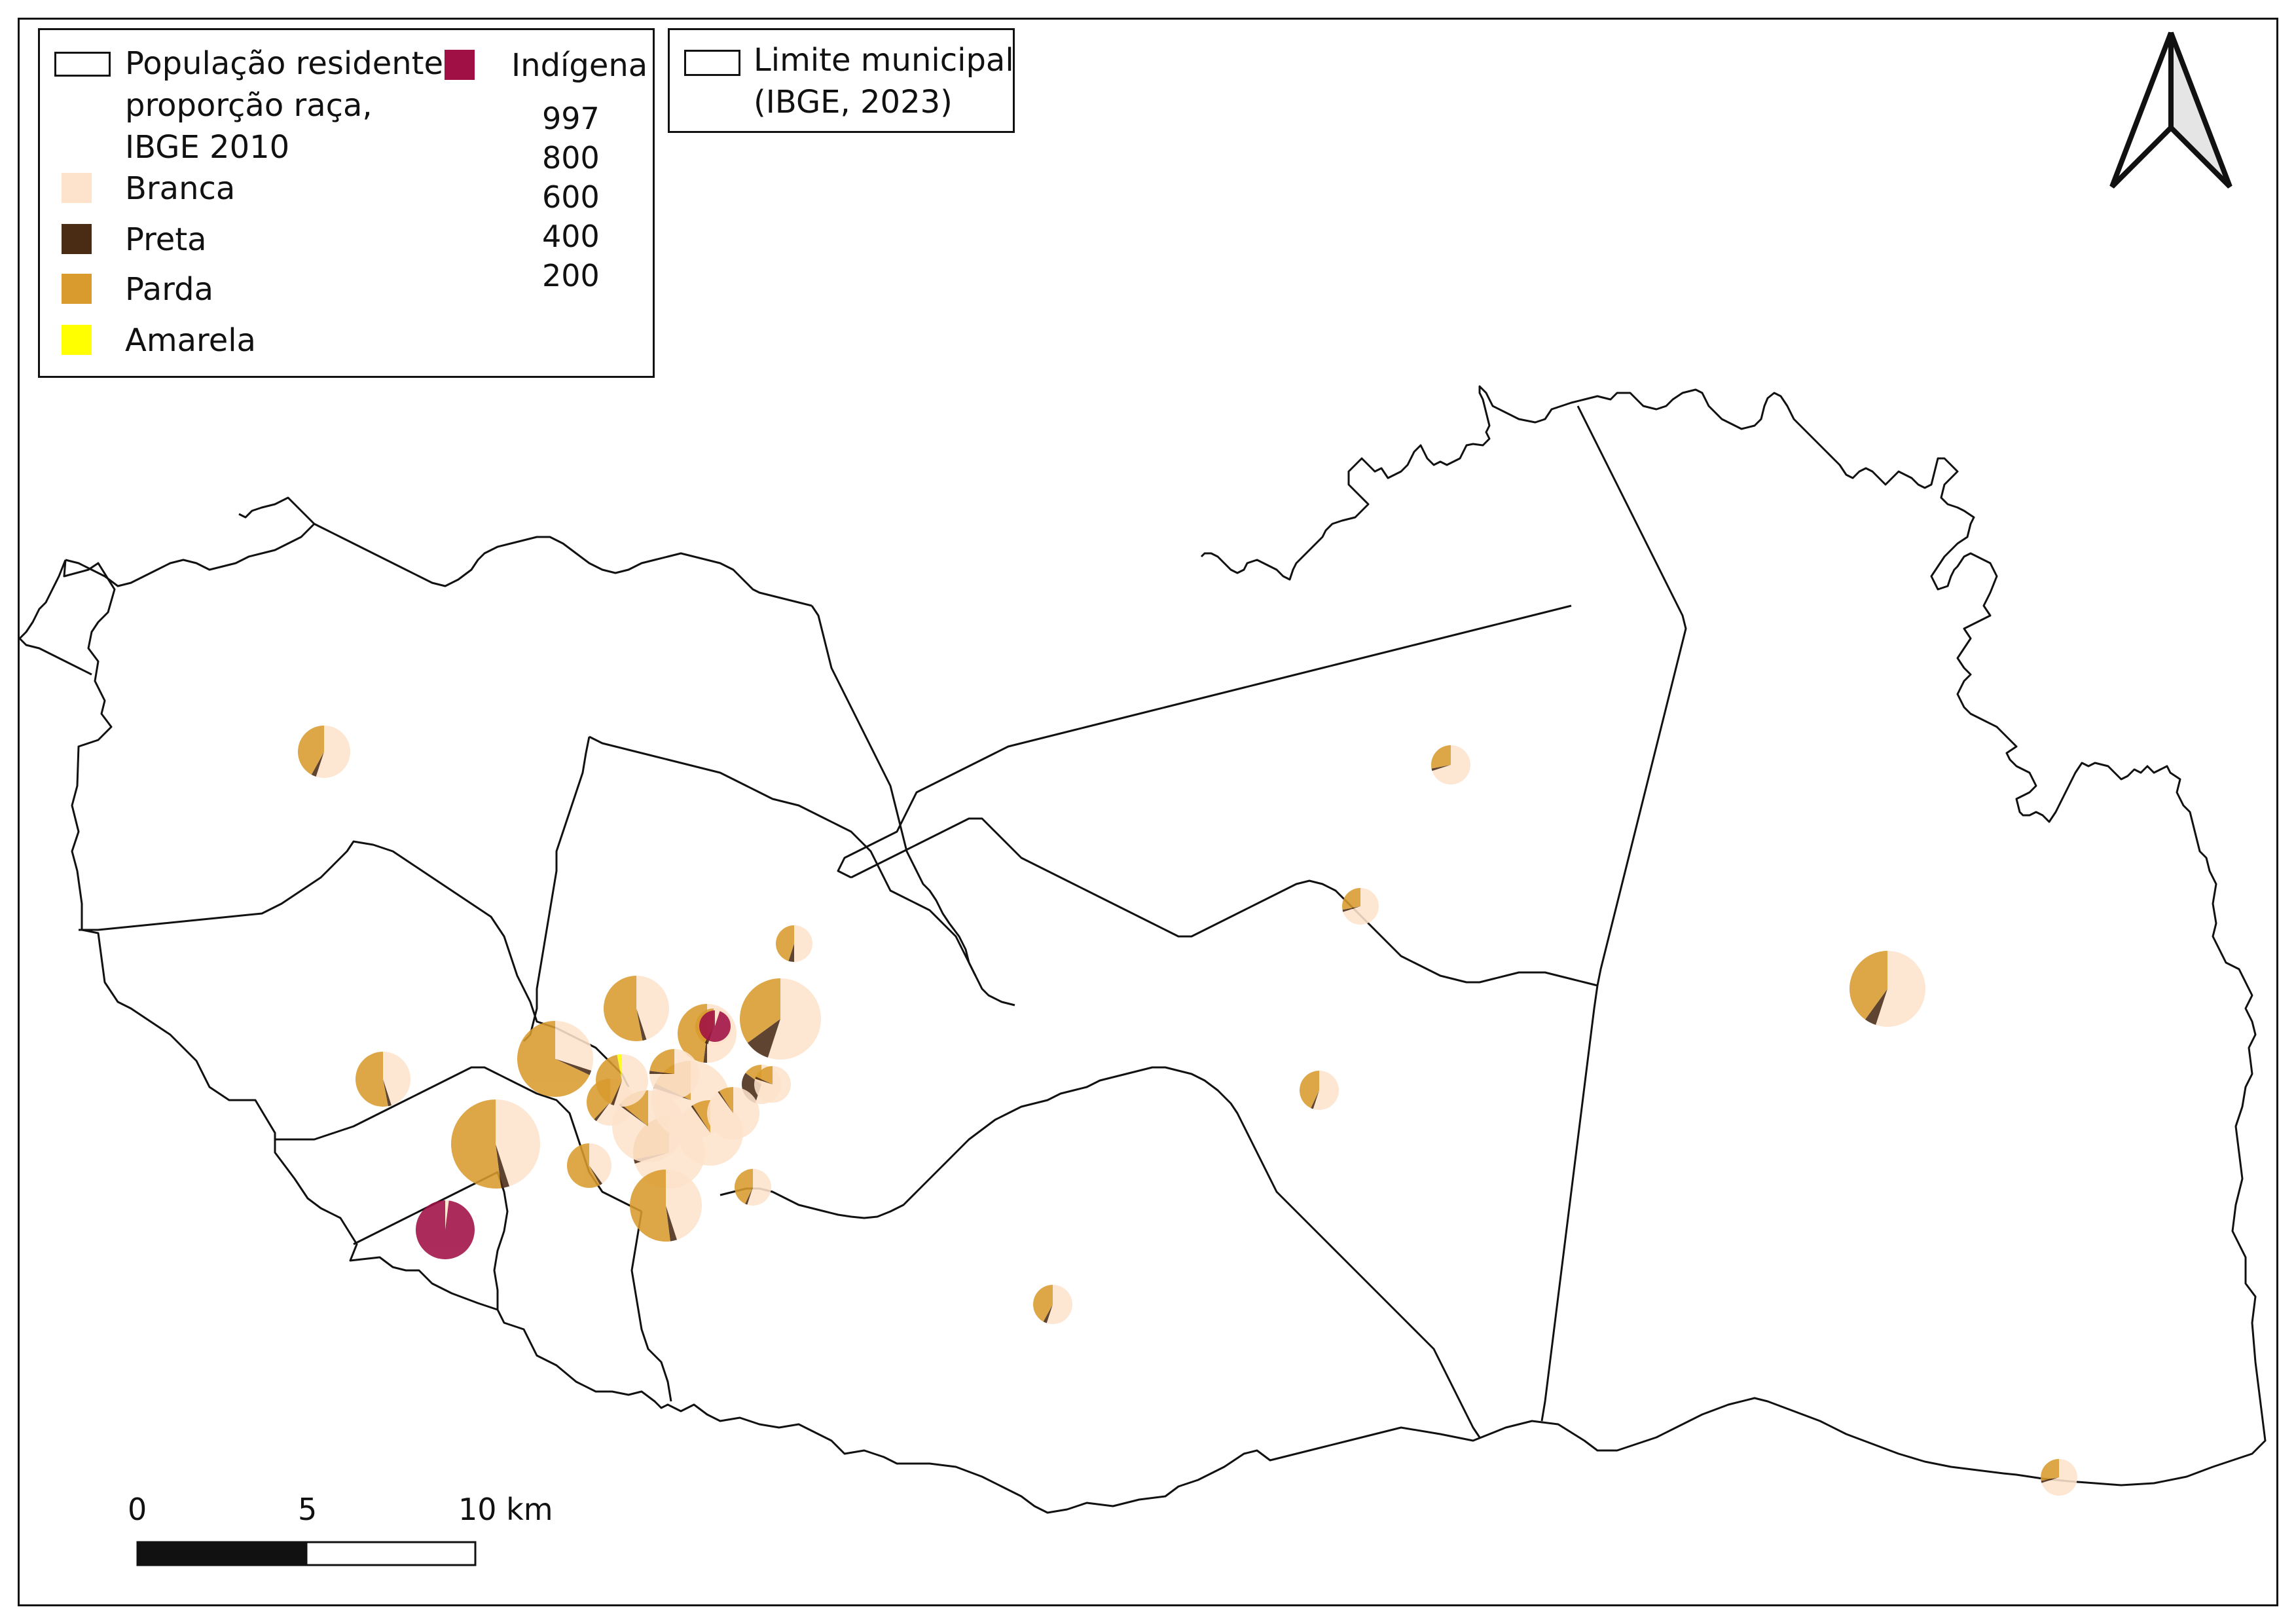 The width and height of the screenshot is (2296, 1624). I want to click on size-label-200: 200, so click(571, 275).